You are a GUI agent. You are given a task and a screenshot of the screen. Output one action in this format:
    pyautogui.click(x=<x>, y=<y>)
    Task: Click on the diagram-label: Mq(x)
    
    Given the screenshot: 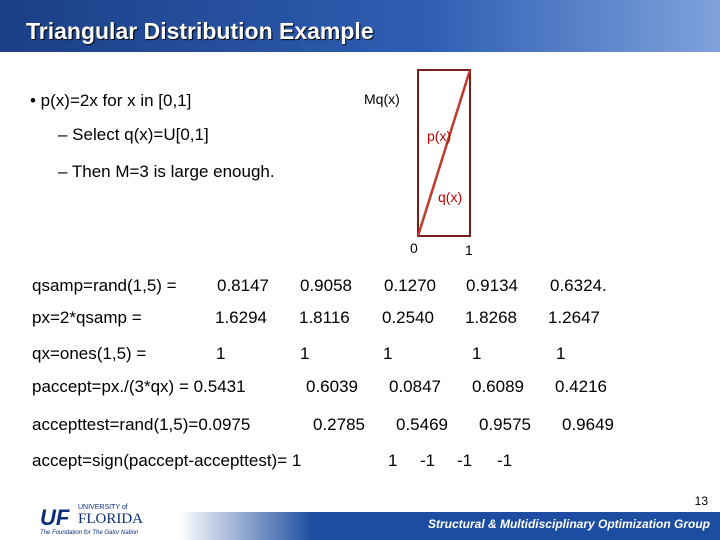 What is the action you would take?
    pyautogui.click(x=382, y=99)
    